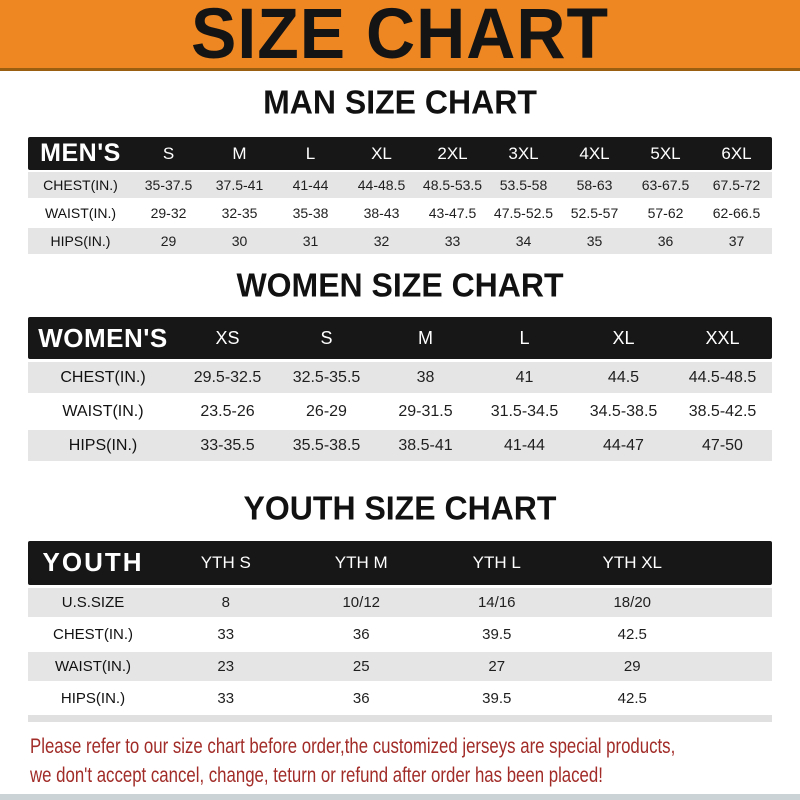  What do you see at coordinates (400, 562) in the screenshot?
I see `table-header-row: YOUTH YTH S YTH M YTH L YTH XL` at bounding box center [400, 562].